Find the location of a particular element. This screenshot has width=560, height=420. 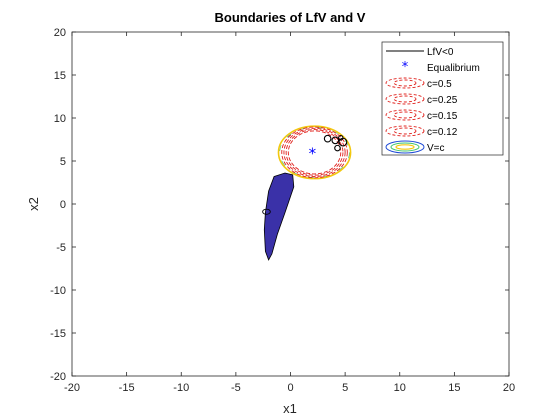

level-set-c=0.25 is located at coordinates (314, 152).